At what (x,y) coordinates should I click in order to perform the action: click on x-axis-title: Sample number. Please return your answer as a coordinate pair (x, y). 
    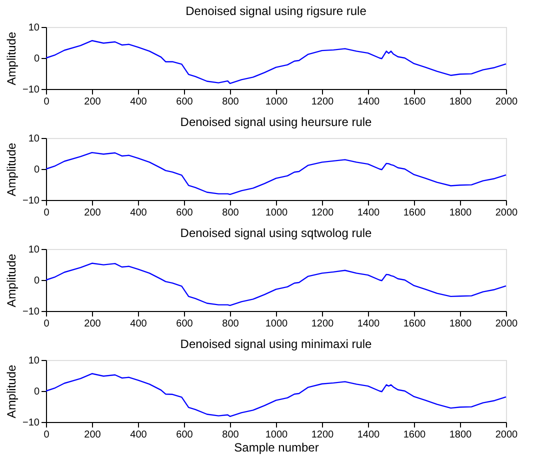
    Looking at the image, I should click on (276, 447).